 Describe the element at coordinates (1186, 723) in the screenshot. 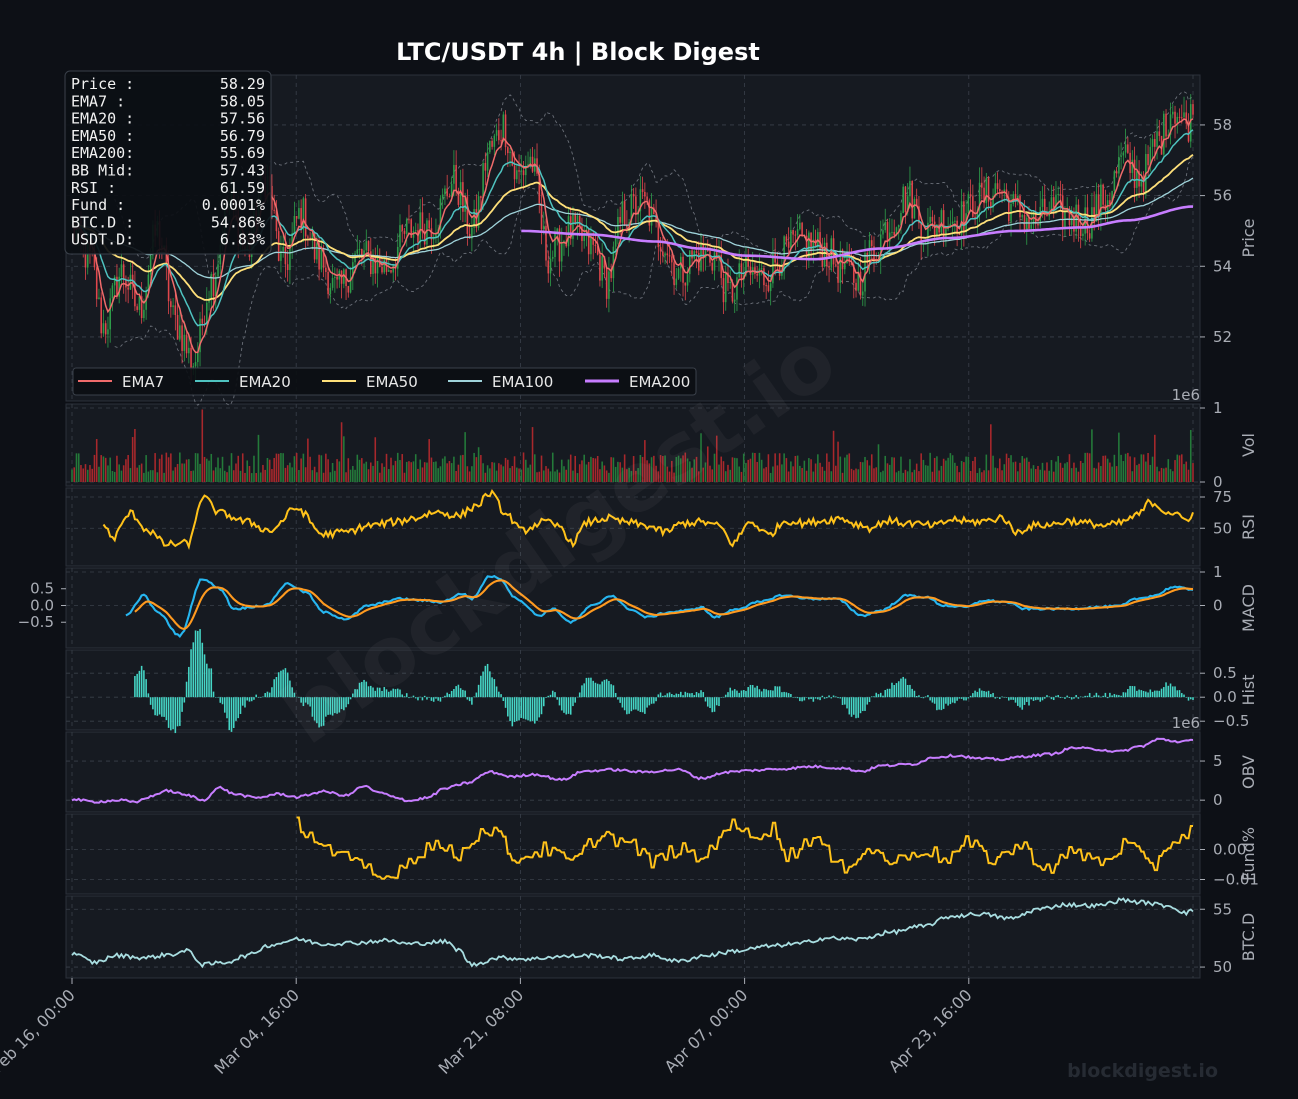

I see `axis-offset-label: 1e6` at that location.